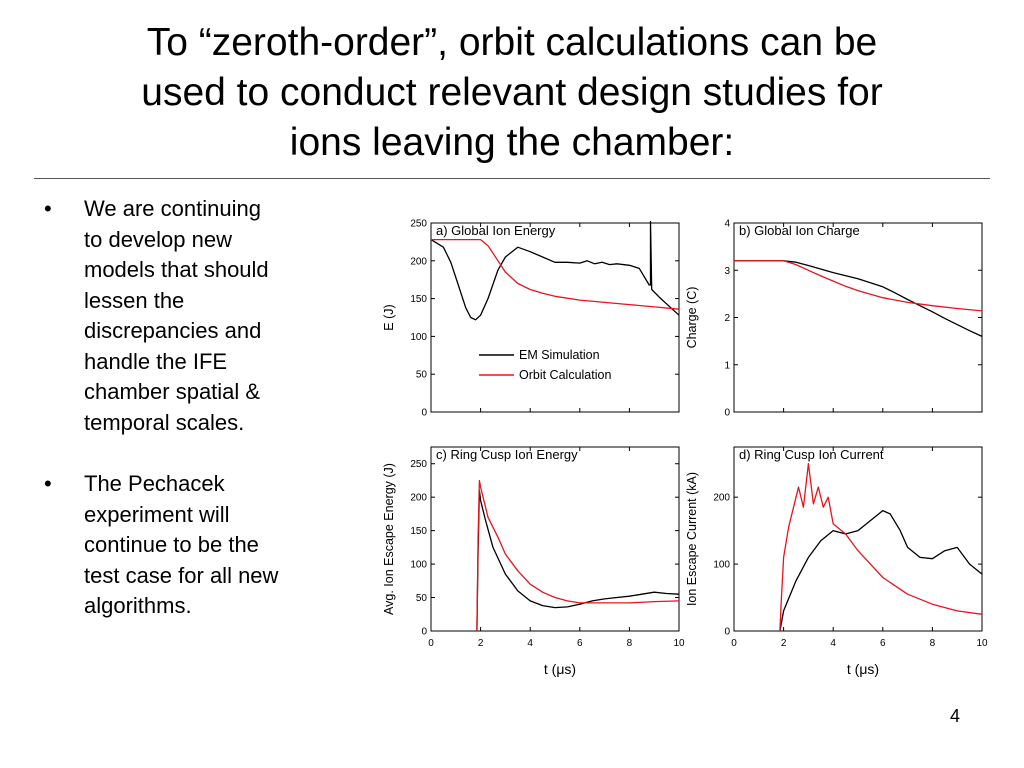 The width and height of the screenshot is (1024, 768). I want to click on y-tick-label: 3, so click(727, 271).